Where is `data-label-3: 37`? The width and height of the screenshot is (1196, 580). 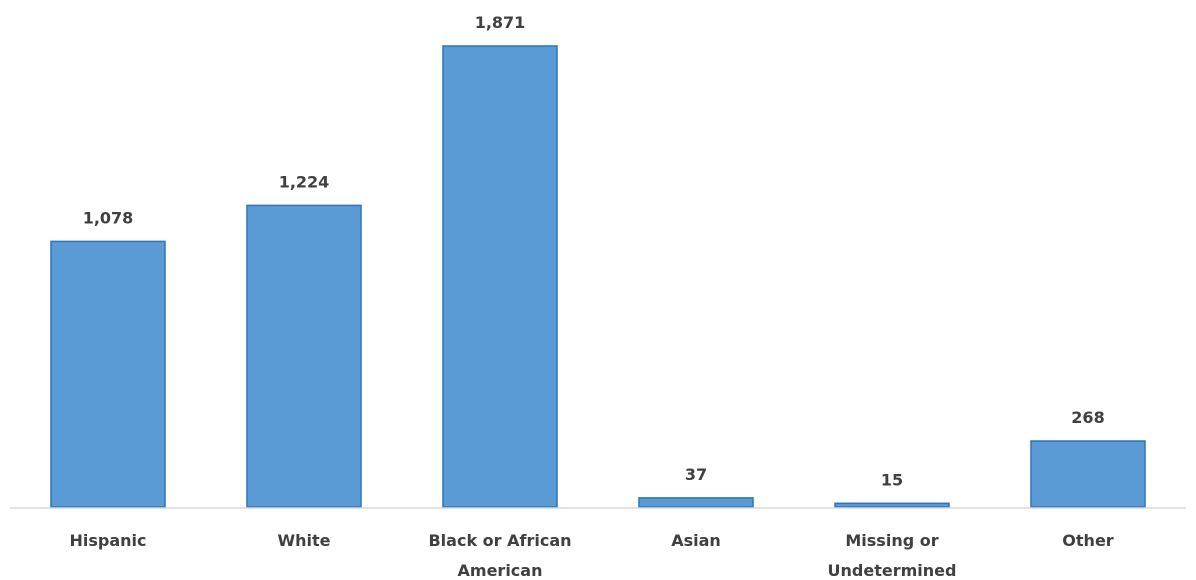
data-label-3: 37 is located at coordinates (696, 474).